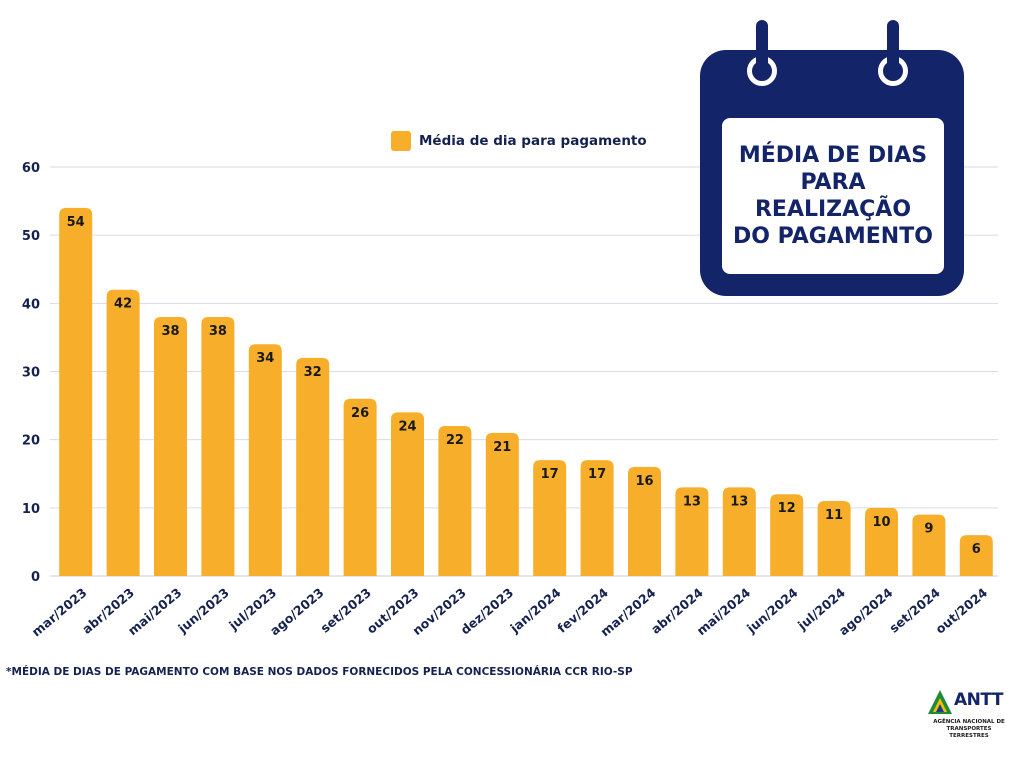  What do you see at coordinates (976, 549) in the screenshot?
I see `bar-value-label: 6` at bounding box center [976, 549].